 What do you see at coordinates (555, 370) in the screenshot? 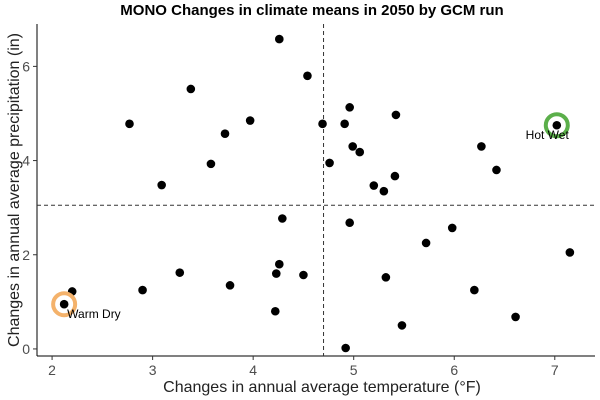
I see `x-tick-label: 7` at bounding box center [555, 370].